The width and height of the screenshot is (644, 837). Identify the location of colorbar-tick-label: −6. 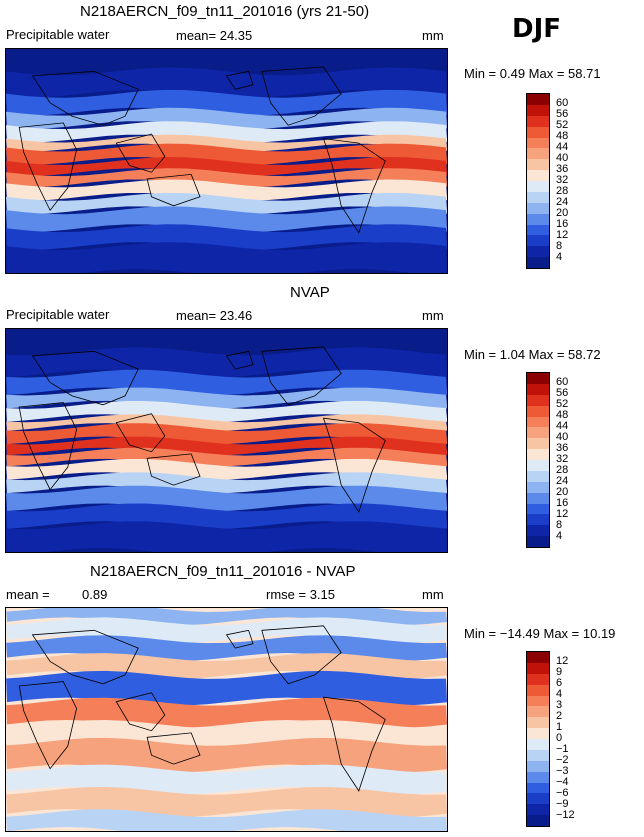
(562, 793).